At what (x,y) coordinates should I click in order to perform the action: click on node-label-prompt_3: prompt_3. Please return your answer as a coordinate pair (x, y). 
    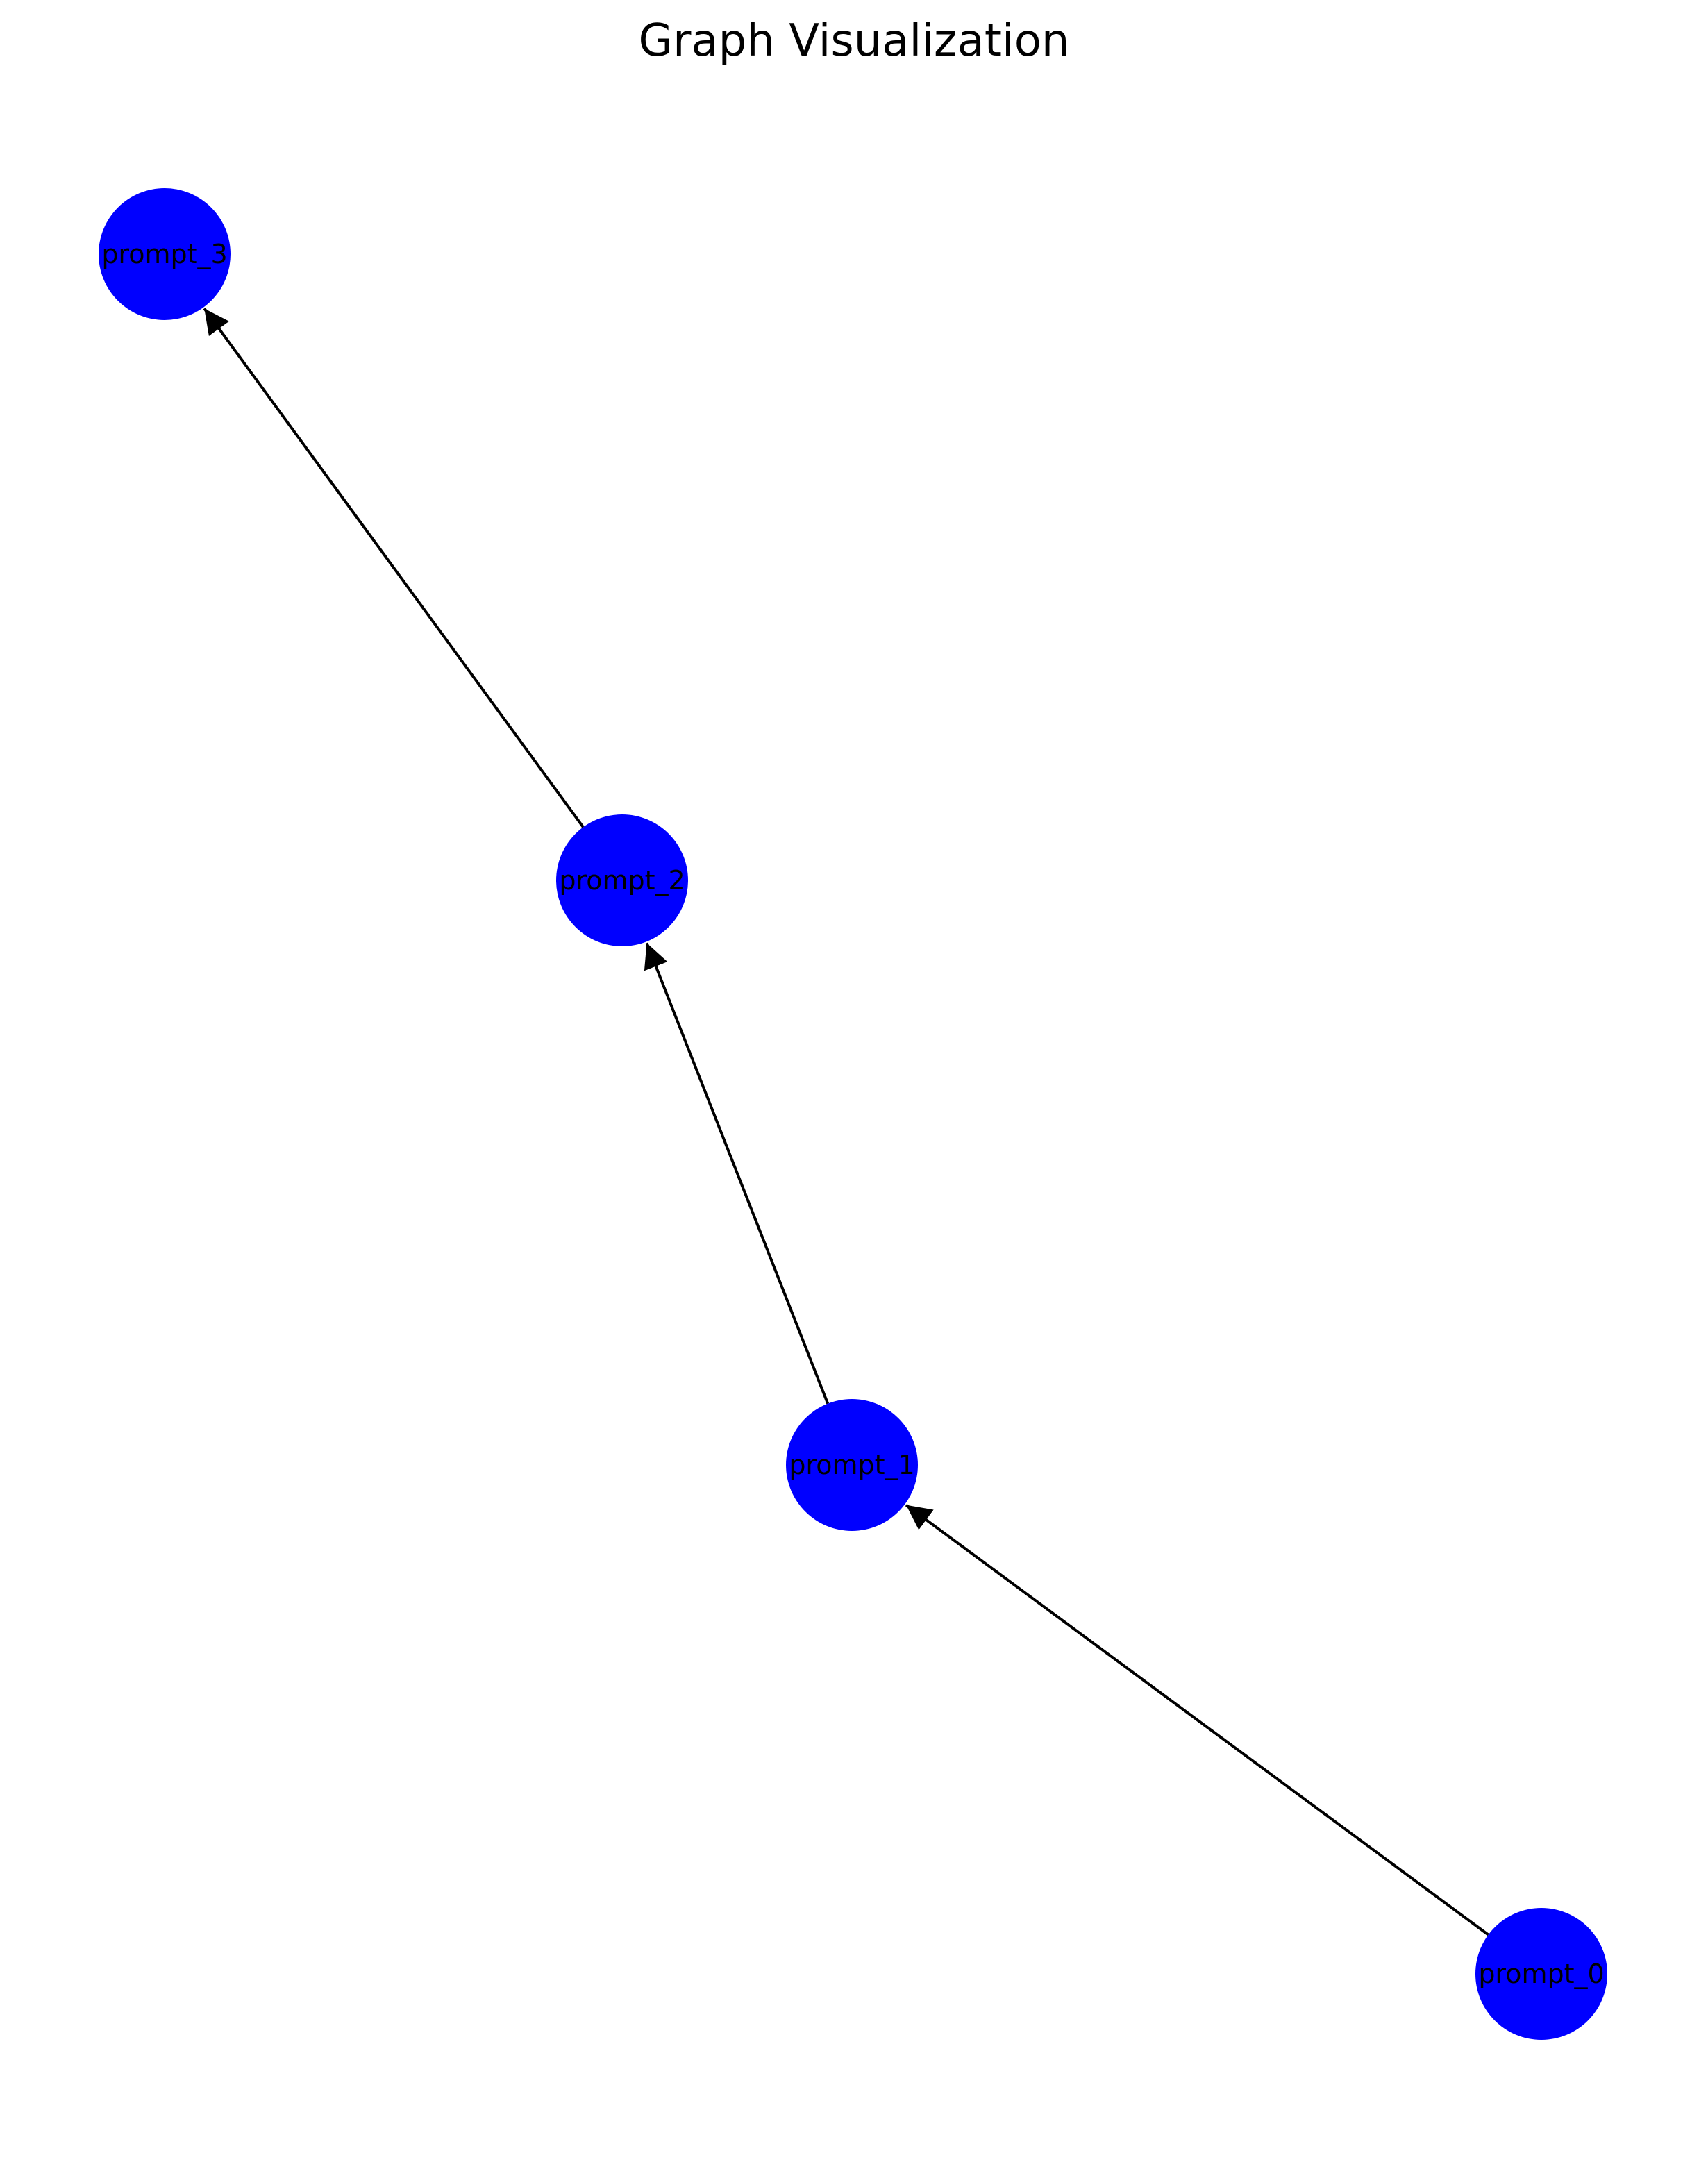
    Looking at the image, I should click on (164, 254).